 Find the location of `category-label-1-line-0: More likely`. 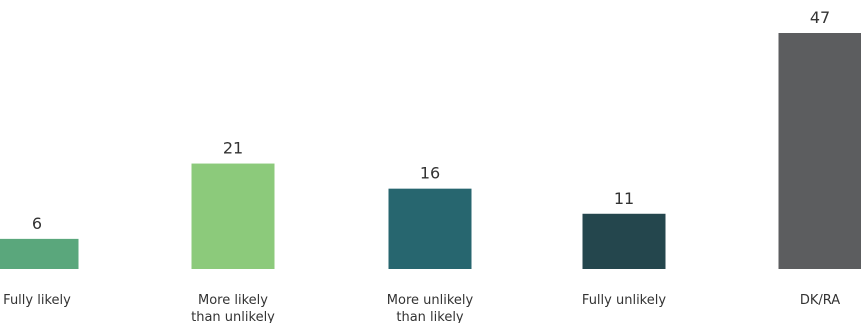

category-label-1-line-0: More likely is located at coordinates (233, 300).